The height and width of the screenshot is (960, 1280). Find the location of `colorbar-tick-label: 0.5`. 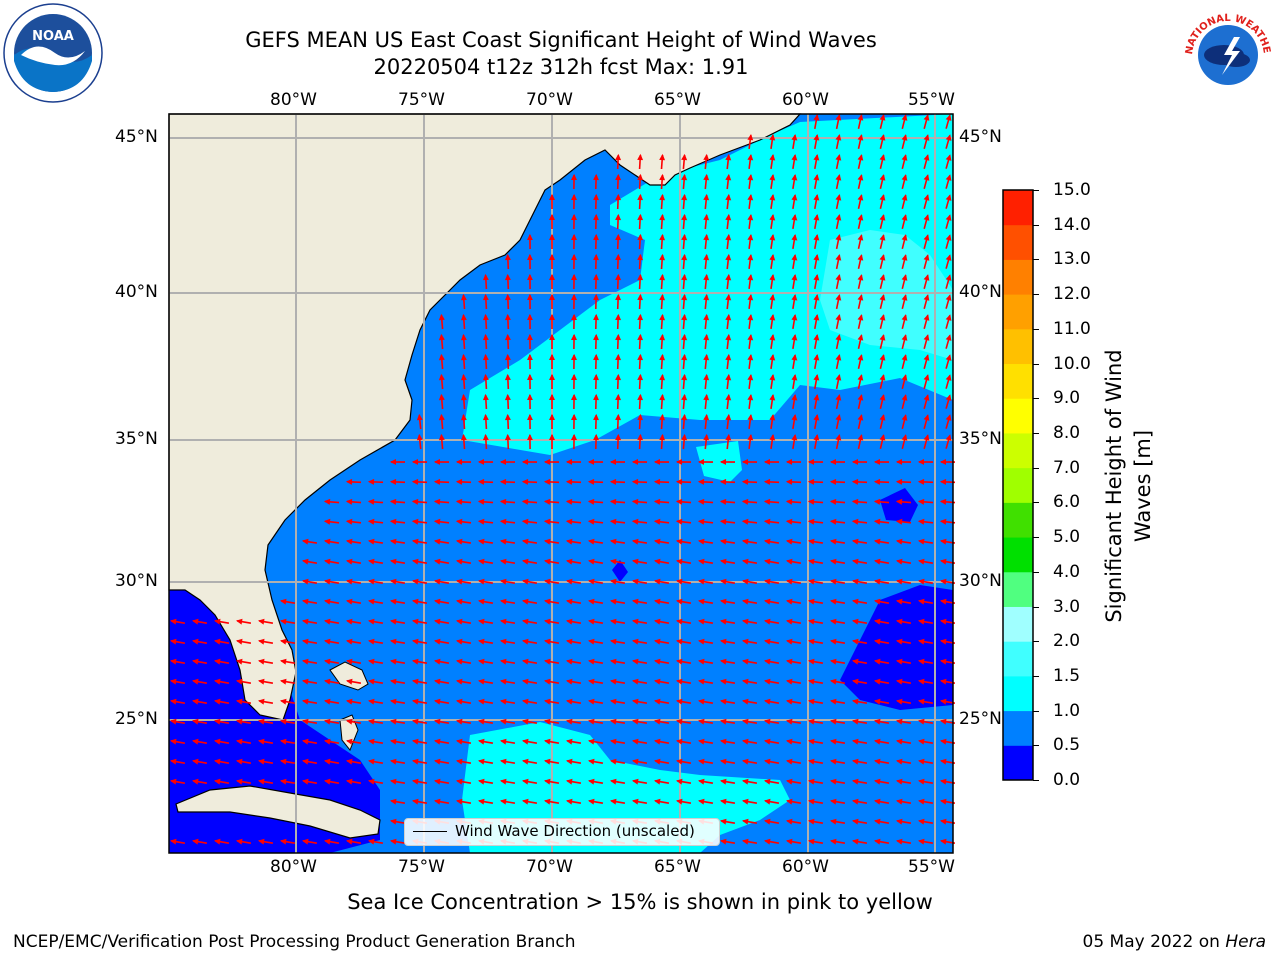

colorbar-tick-label: 0.5 is located at coordinates (1067, 745).